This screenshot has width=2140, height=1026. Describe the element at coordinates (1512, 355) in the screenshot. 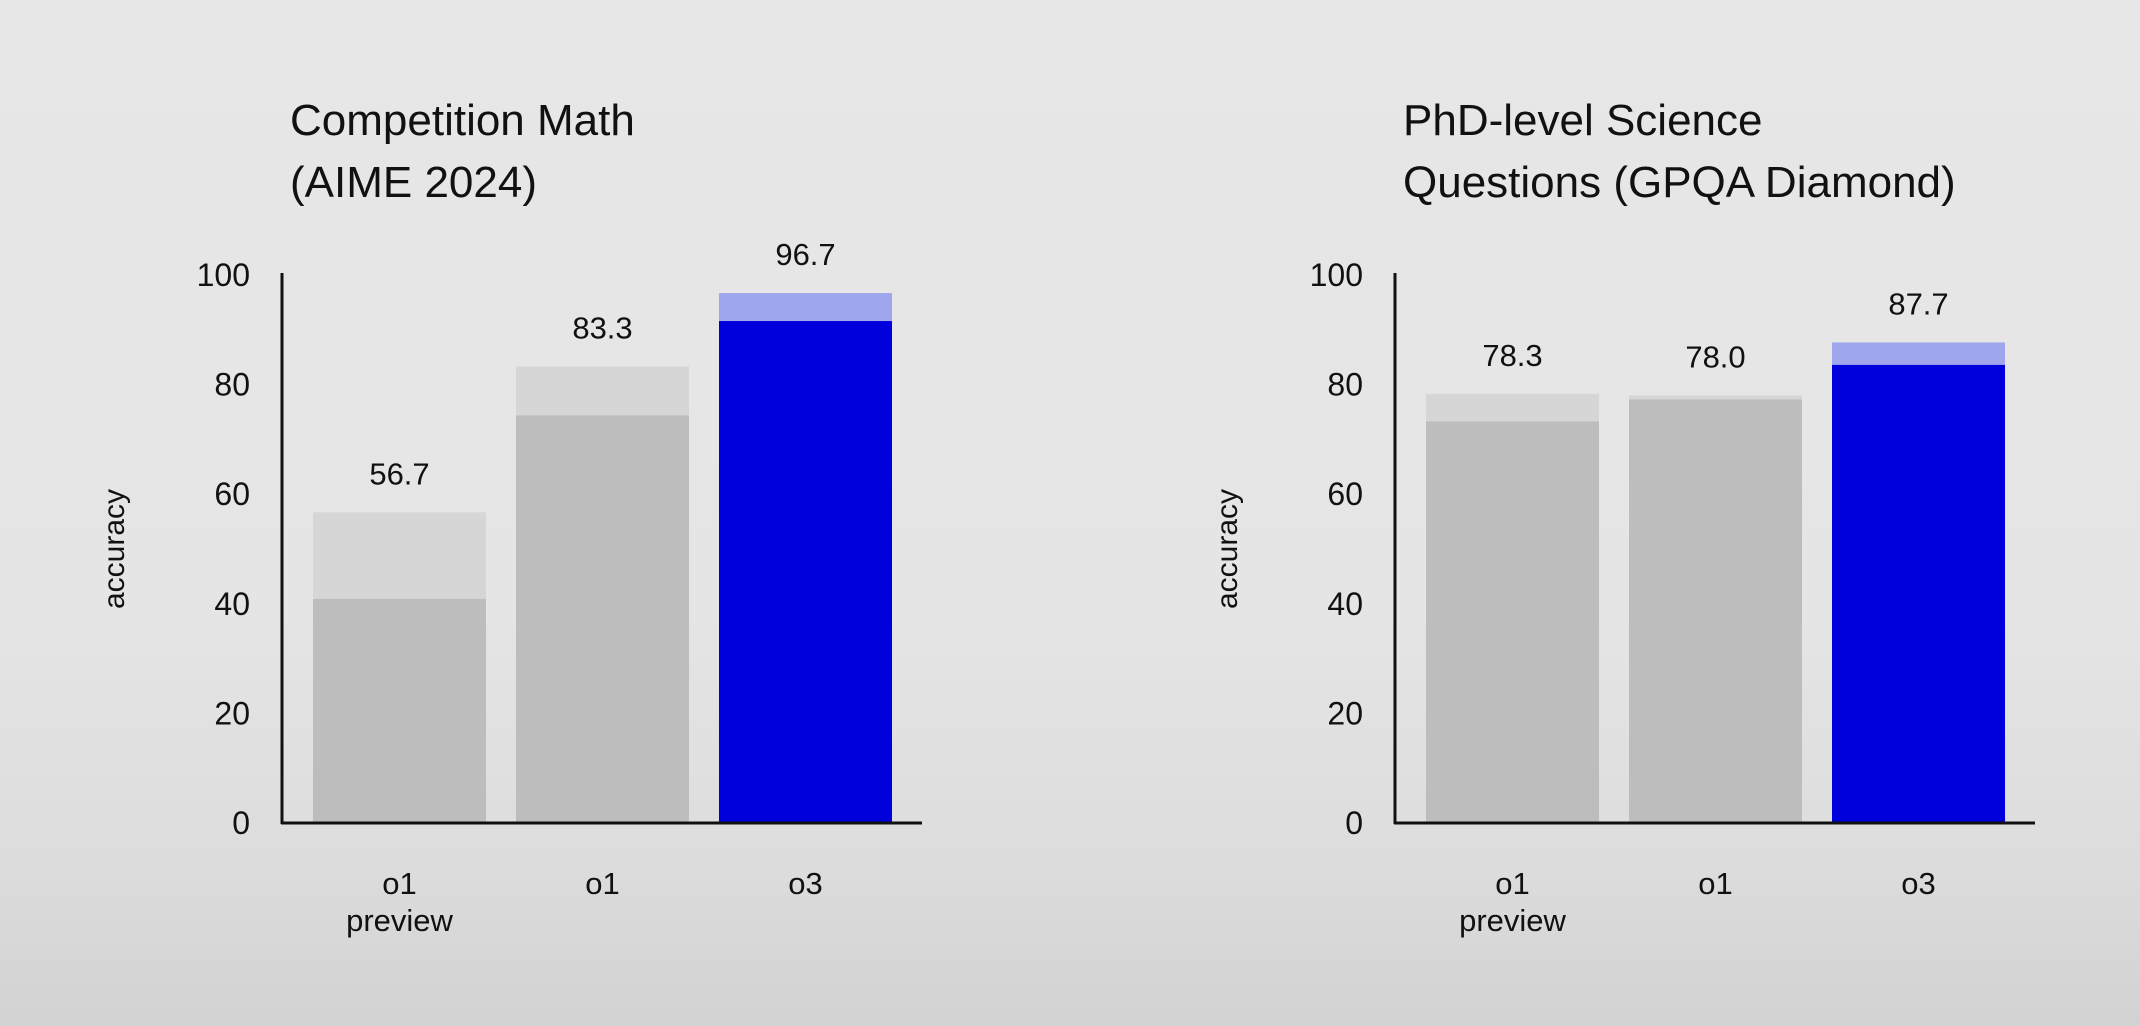

I see `bar-value-label: 78.3` at that location.